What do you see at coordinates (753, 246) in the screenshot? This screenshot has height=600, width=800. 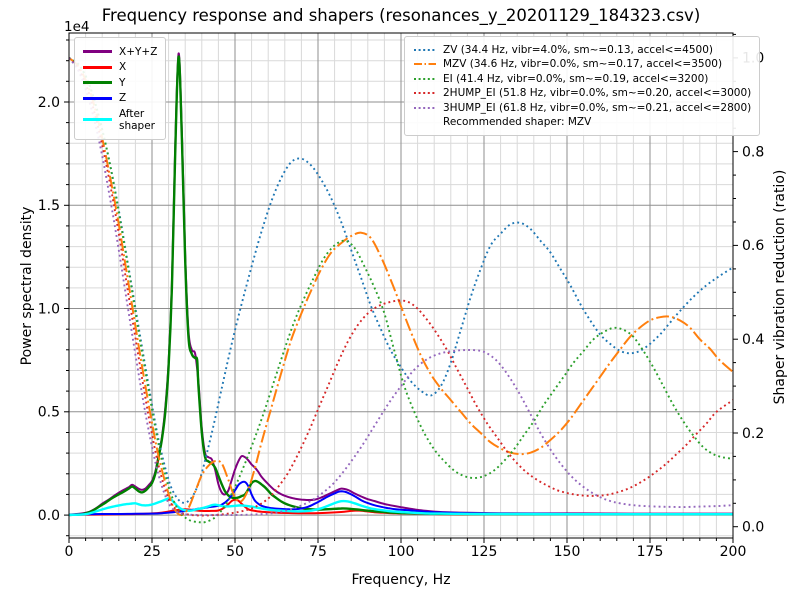 I see `y-right-tick-label: 0.6` at bounding box center [753, 246].